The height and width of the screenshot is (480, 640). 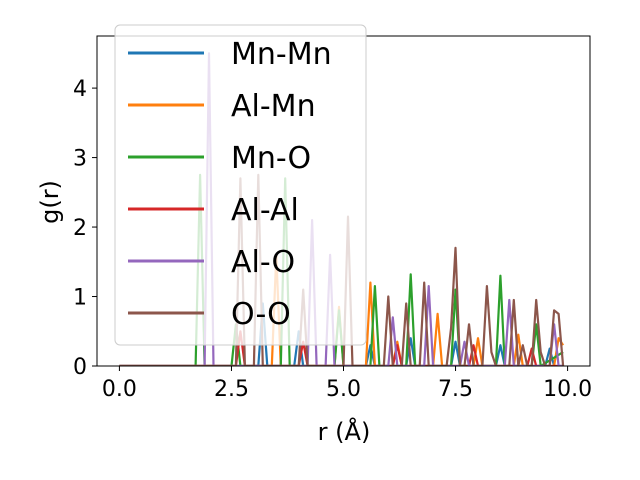 I want to click on y-tick-label: 4, so click(x=80, y=89).